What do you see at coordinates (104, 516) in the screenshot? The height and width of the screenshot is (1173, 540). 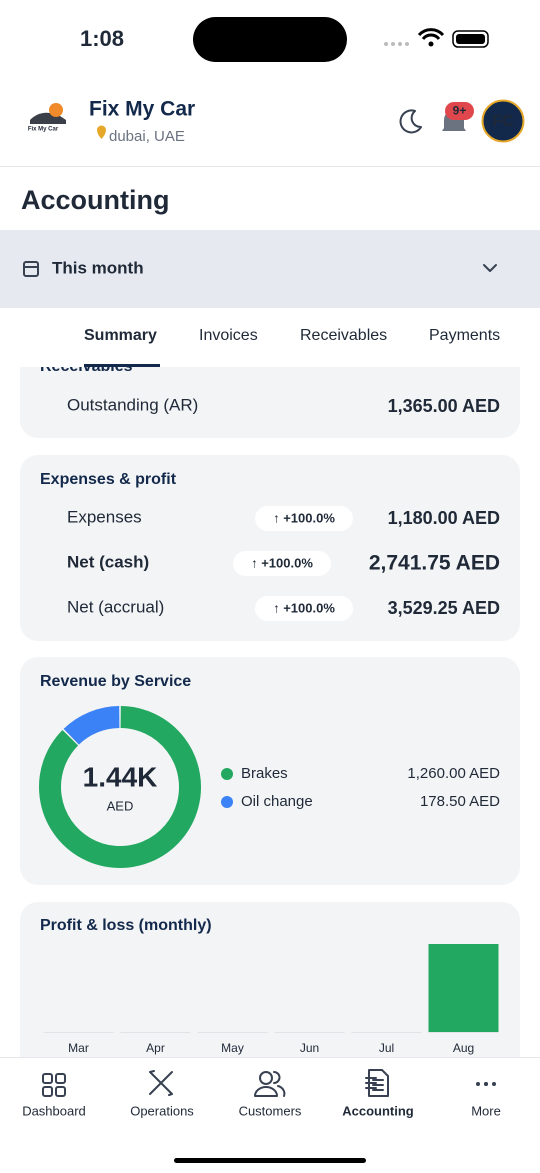 I see `row-label: Expenses` at bounding box center [104, 516].